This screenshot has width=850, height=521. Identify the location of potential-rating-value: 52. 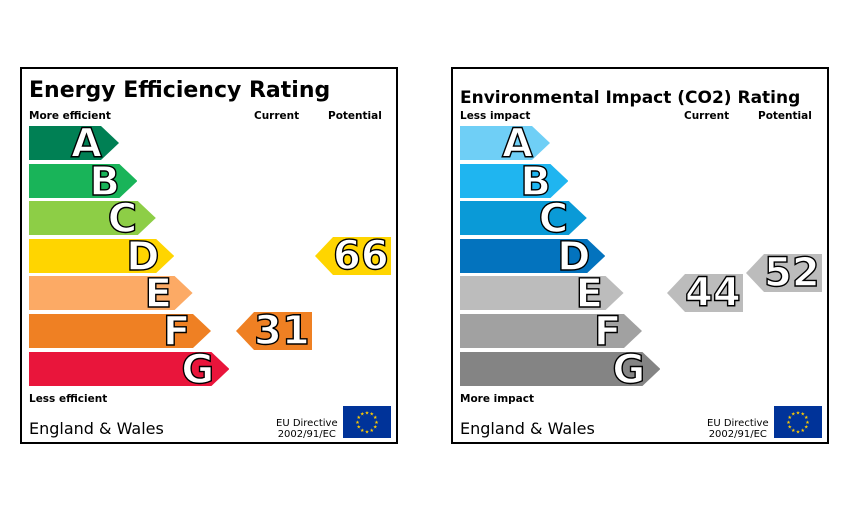
(791, 273).